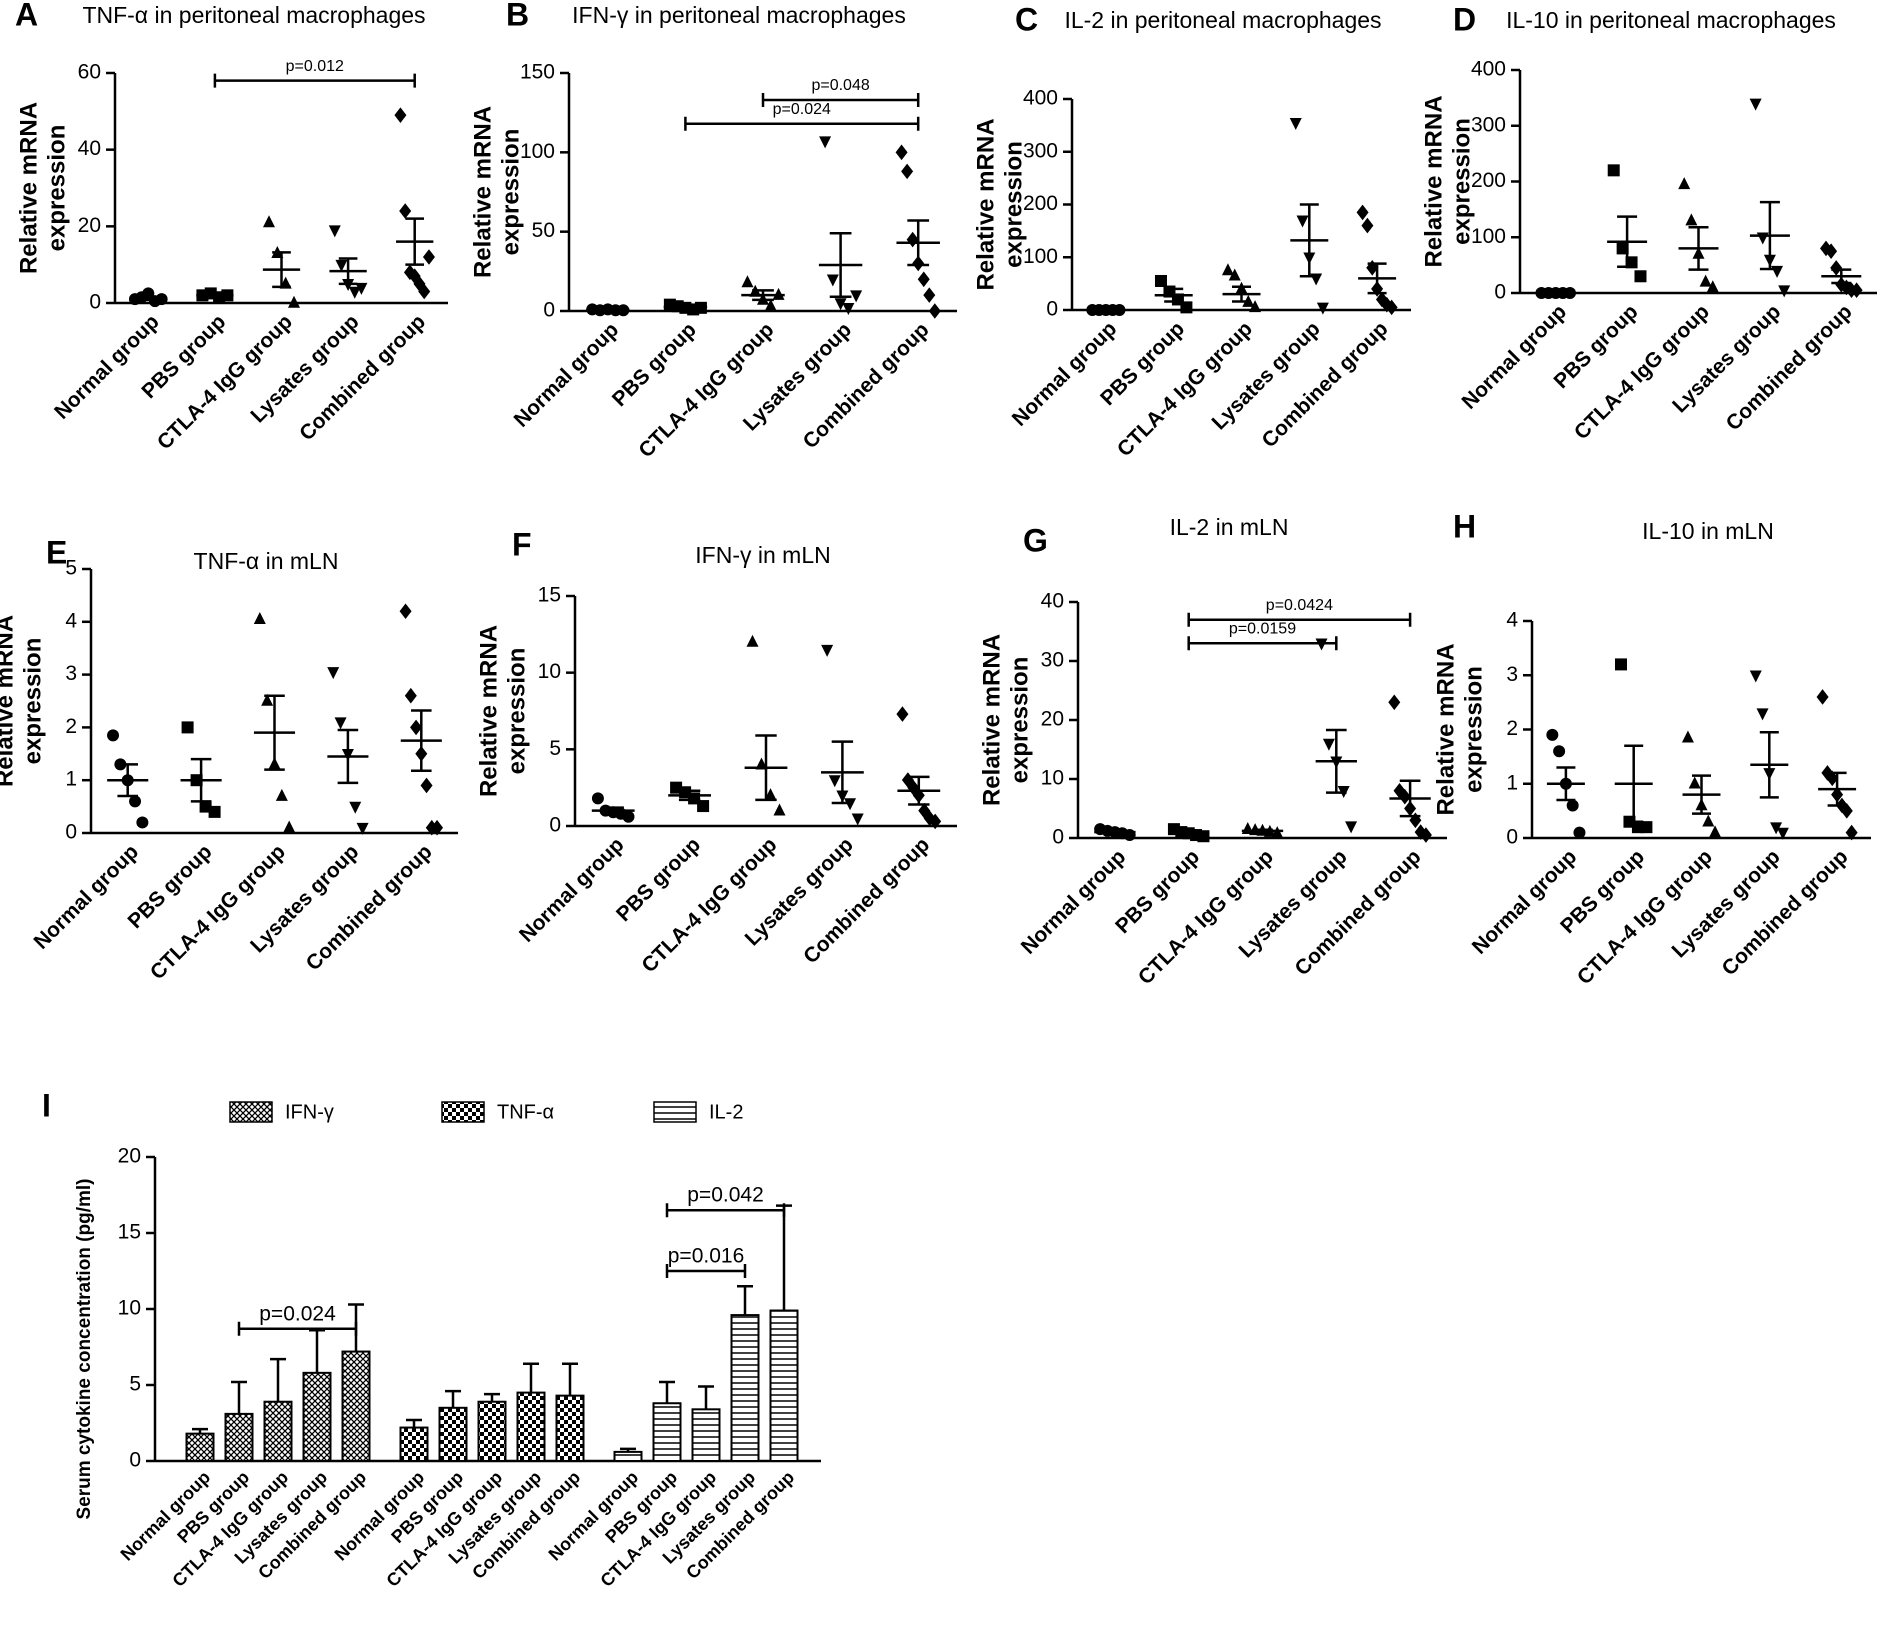 This screenshot has width=1899, height=1629. Describe the element at coordinates (89, 72) in the screenshot. I see `y-tick-label: 60` at that location.